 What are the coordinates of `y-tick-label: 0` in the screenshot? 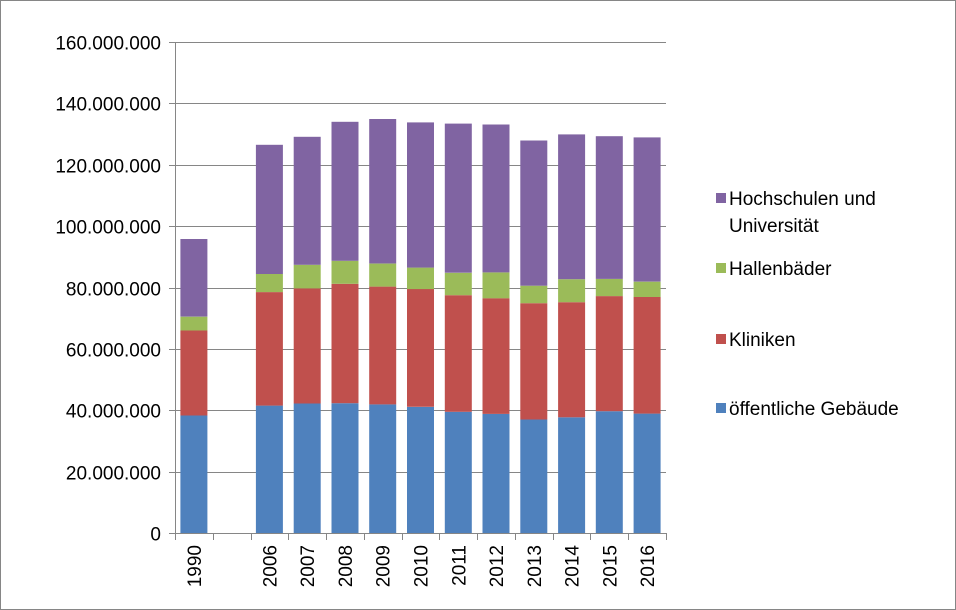 It's located at (155, 535).